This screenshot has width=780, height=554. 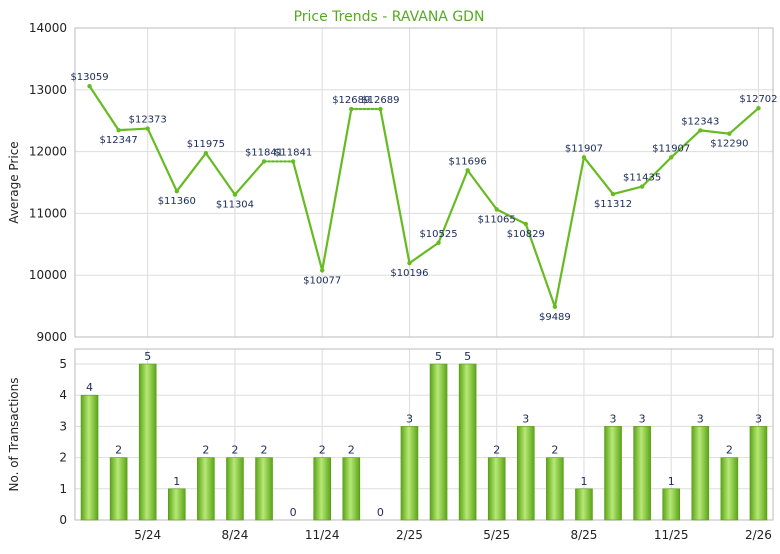 I want to click on data-label: $11304, so click(x=235, y=205).